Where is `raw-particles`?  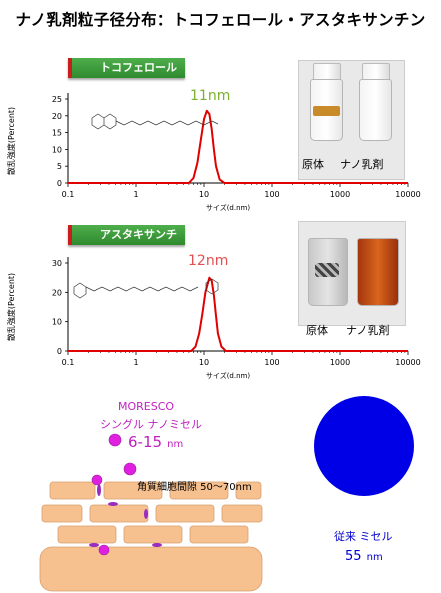
raw-particles is located at coordinates (327, 270).